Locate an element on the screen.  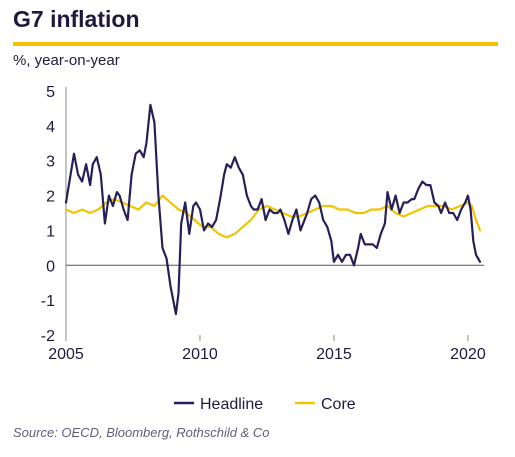
y-tick-label: 5 is located at coordinates (50, 92).